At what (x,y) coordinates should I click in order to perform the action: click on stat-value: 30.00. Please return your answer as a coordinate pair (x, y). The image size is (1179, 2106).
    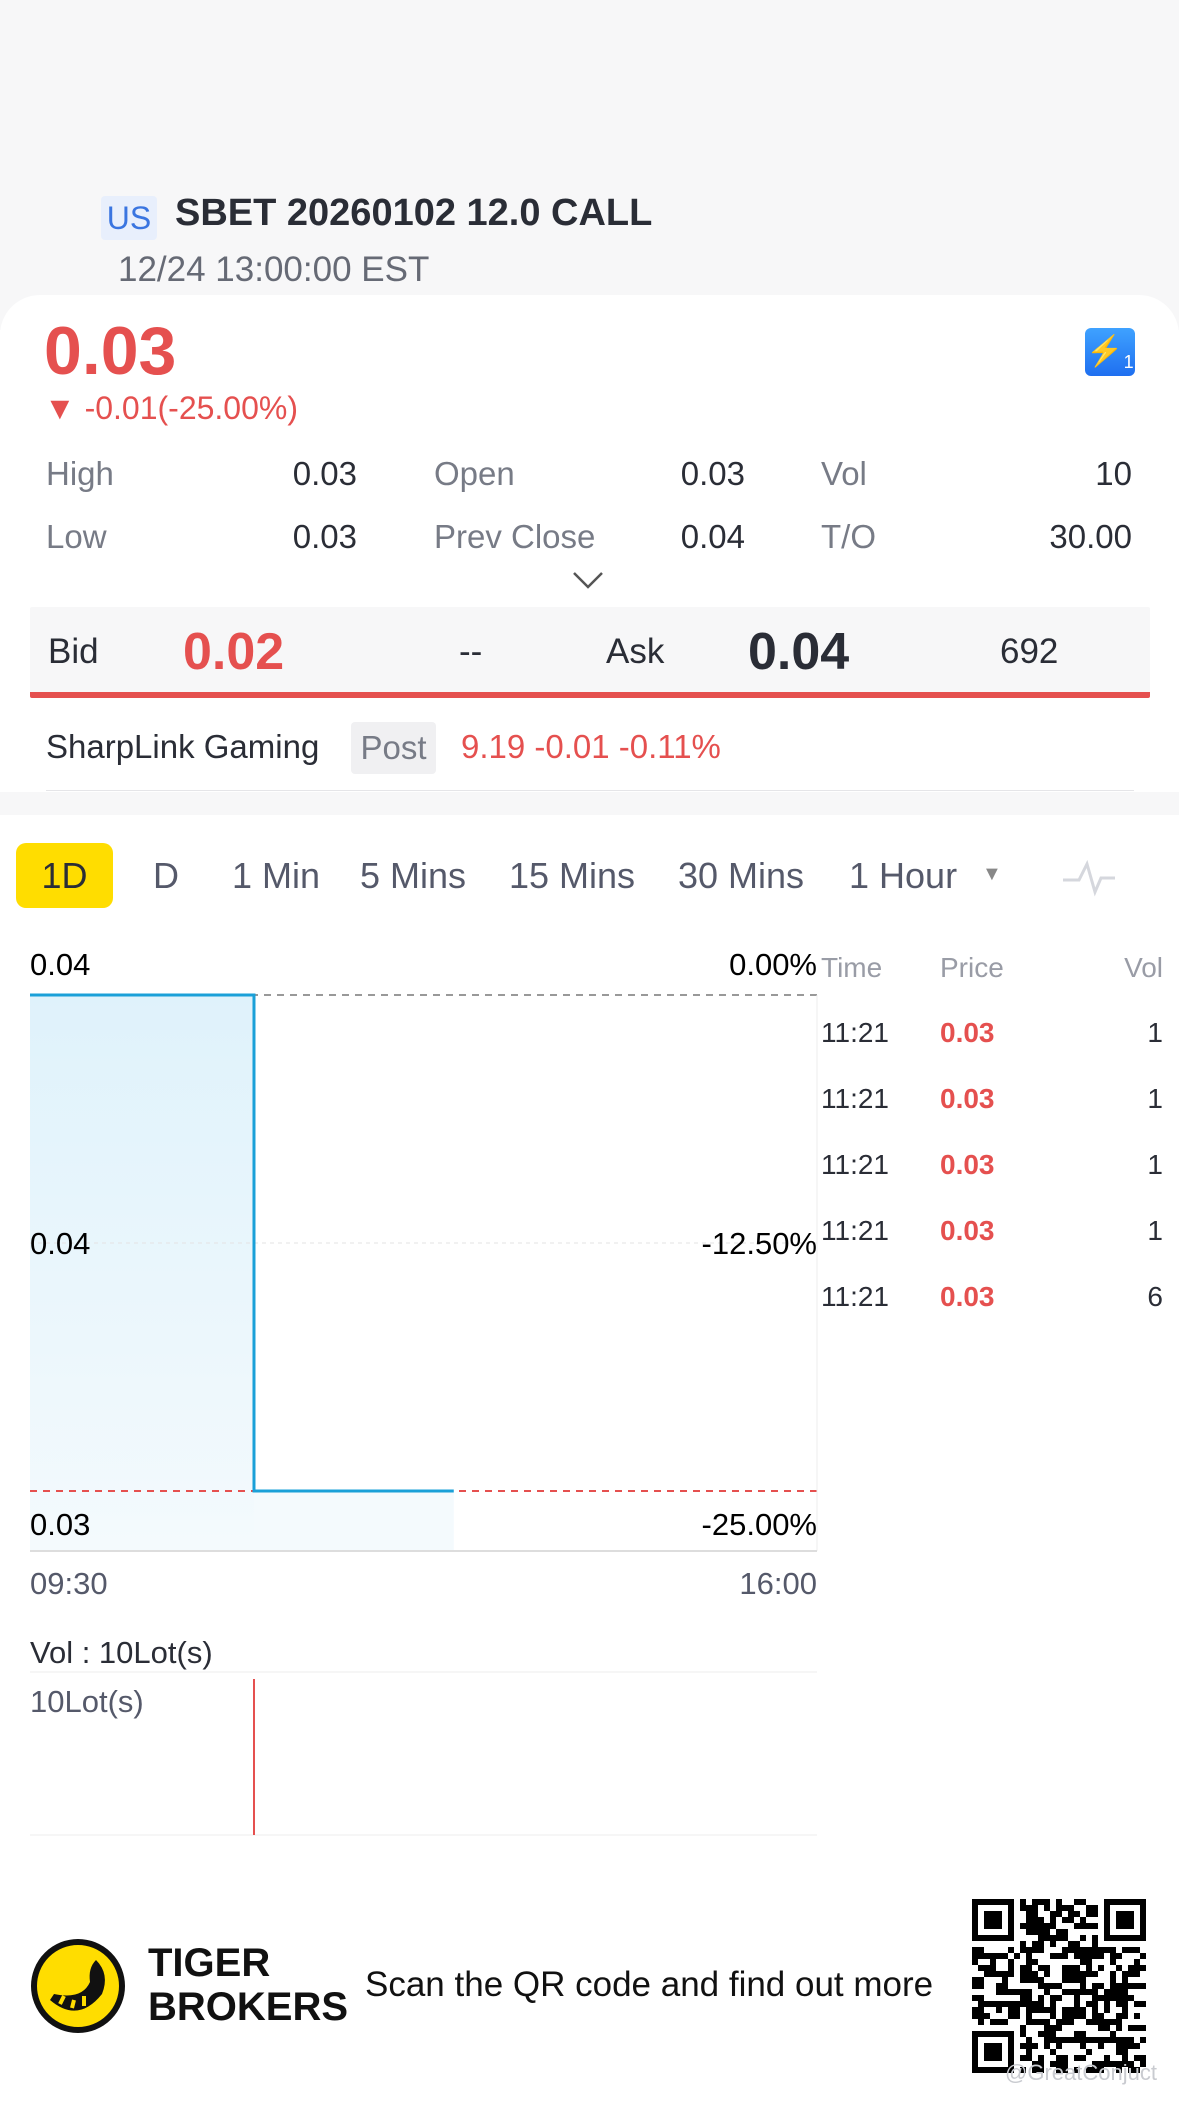
    Looking at the image, I should click on (1090, 536).